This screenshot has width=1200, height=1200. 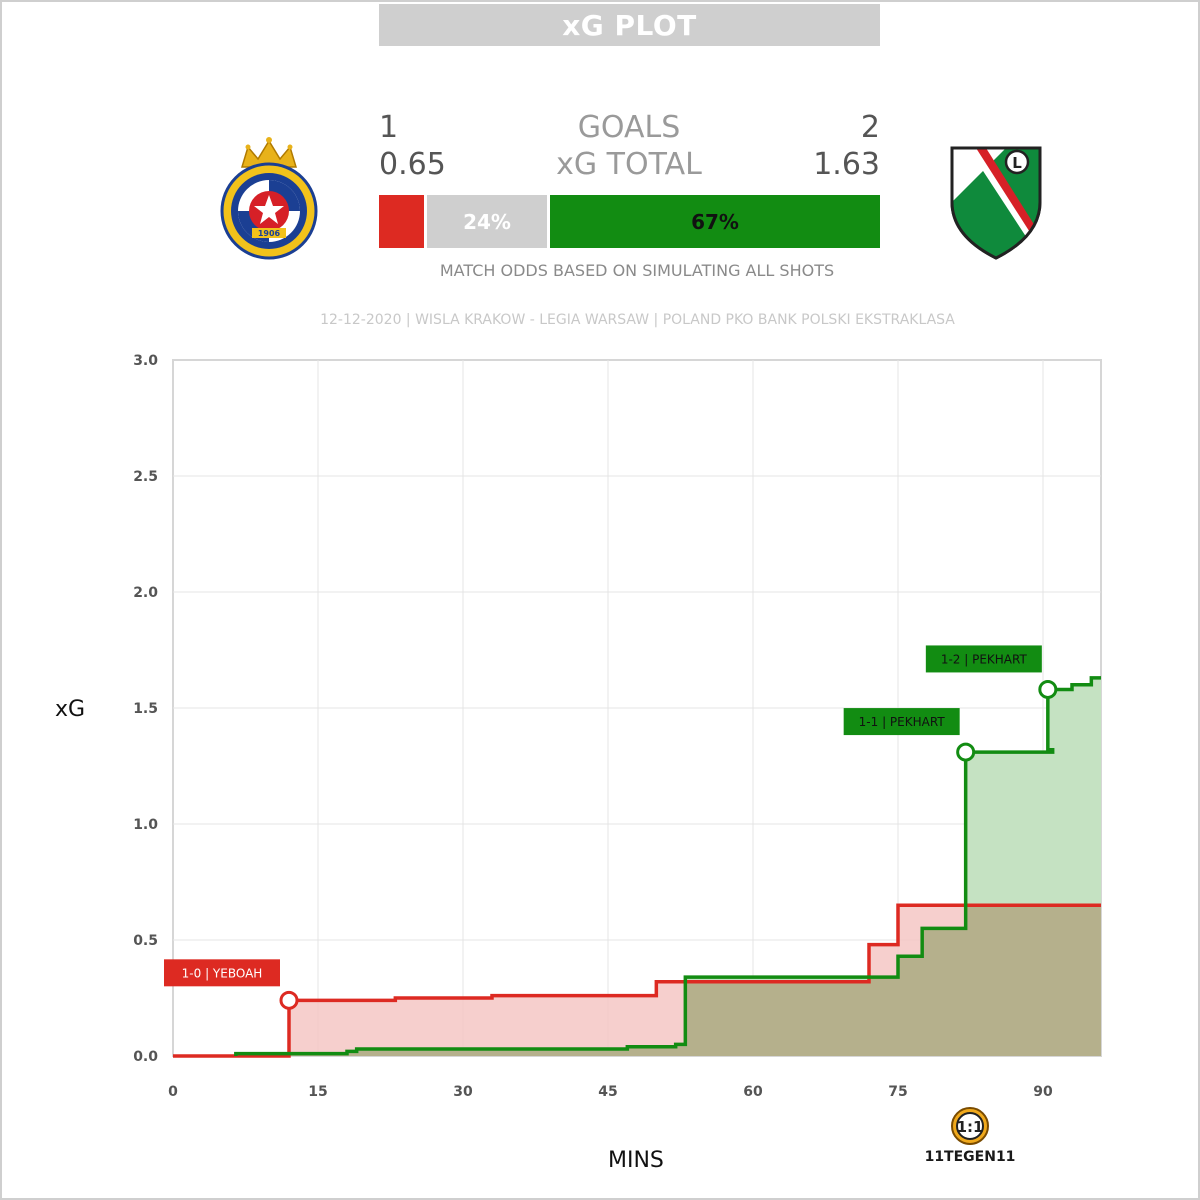 What do you see at coordinates (846, 164) in the screenshot?
I see `away-xg-total: 1.63` at bounding box center [846, 164].